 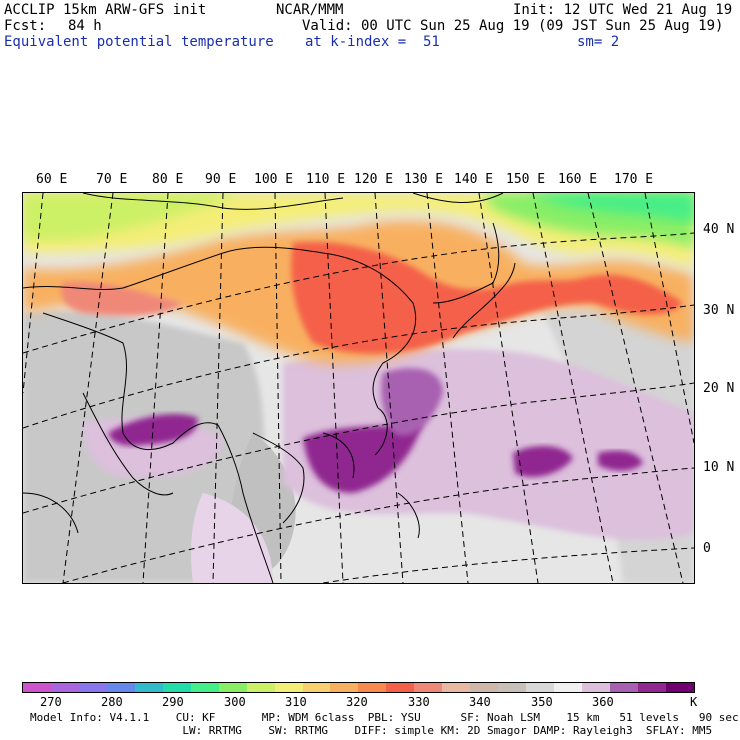 I want to click on colorbar-label-280: 280, so click(x=112, y=702).